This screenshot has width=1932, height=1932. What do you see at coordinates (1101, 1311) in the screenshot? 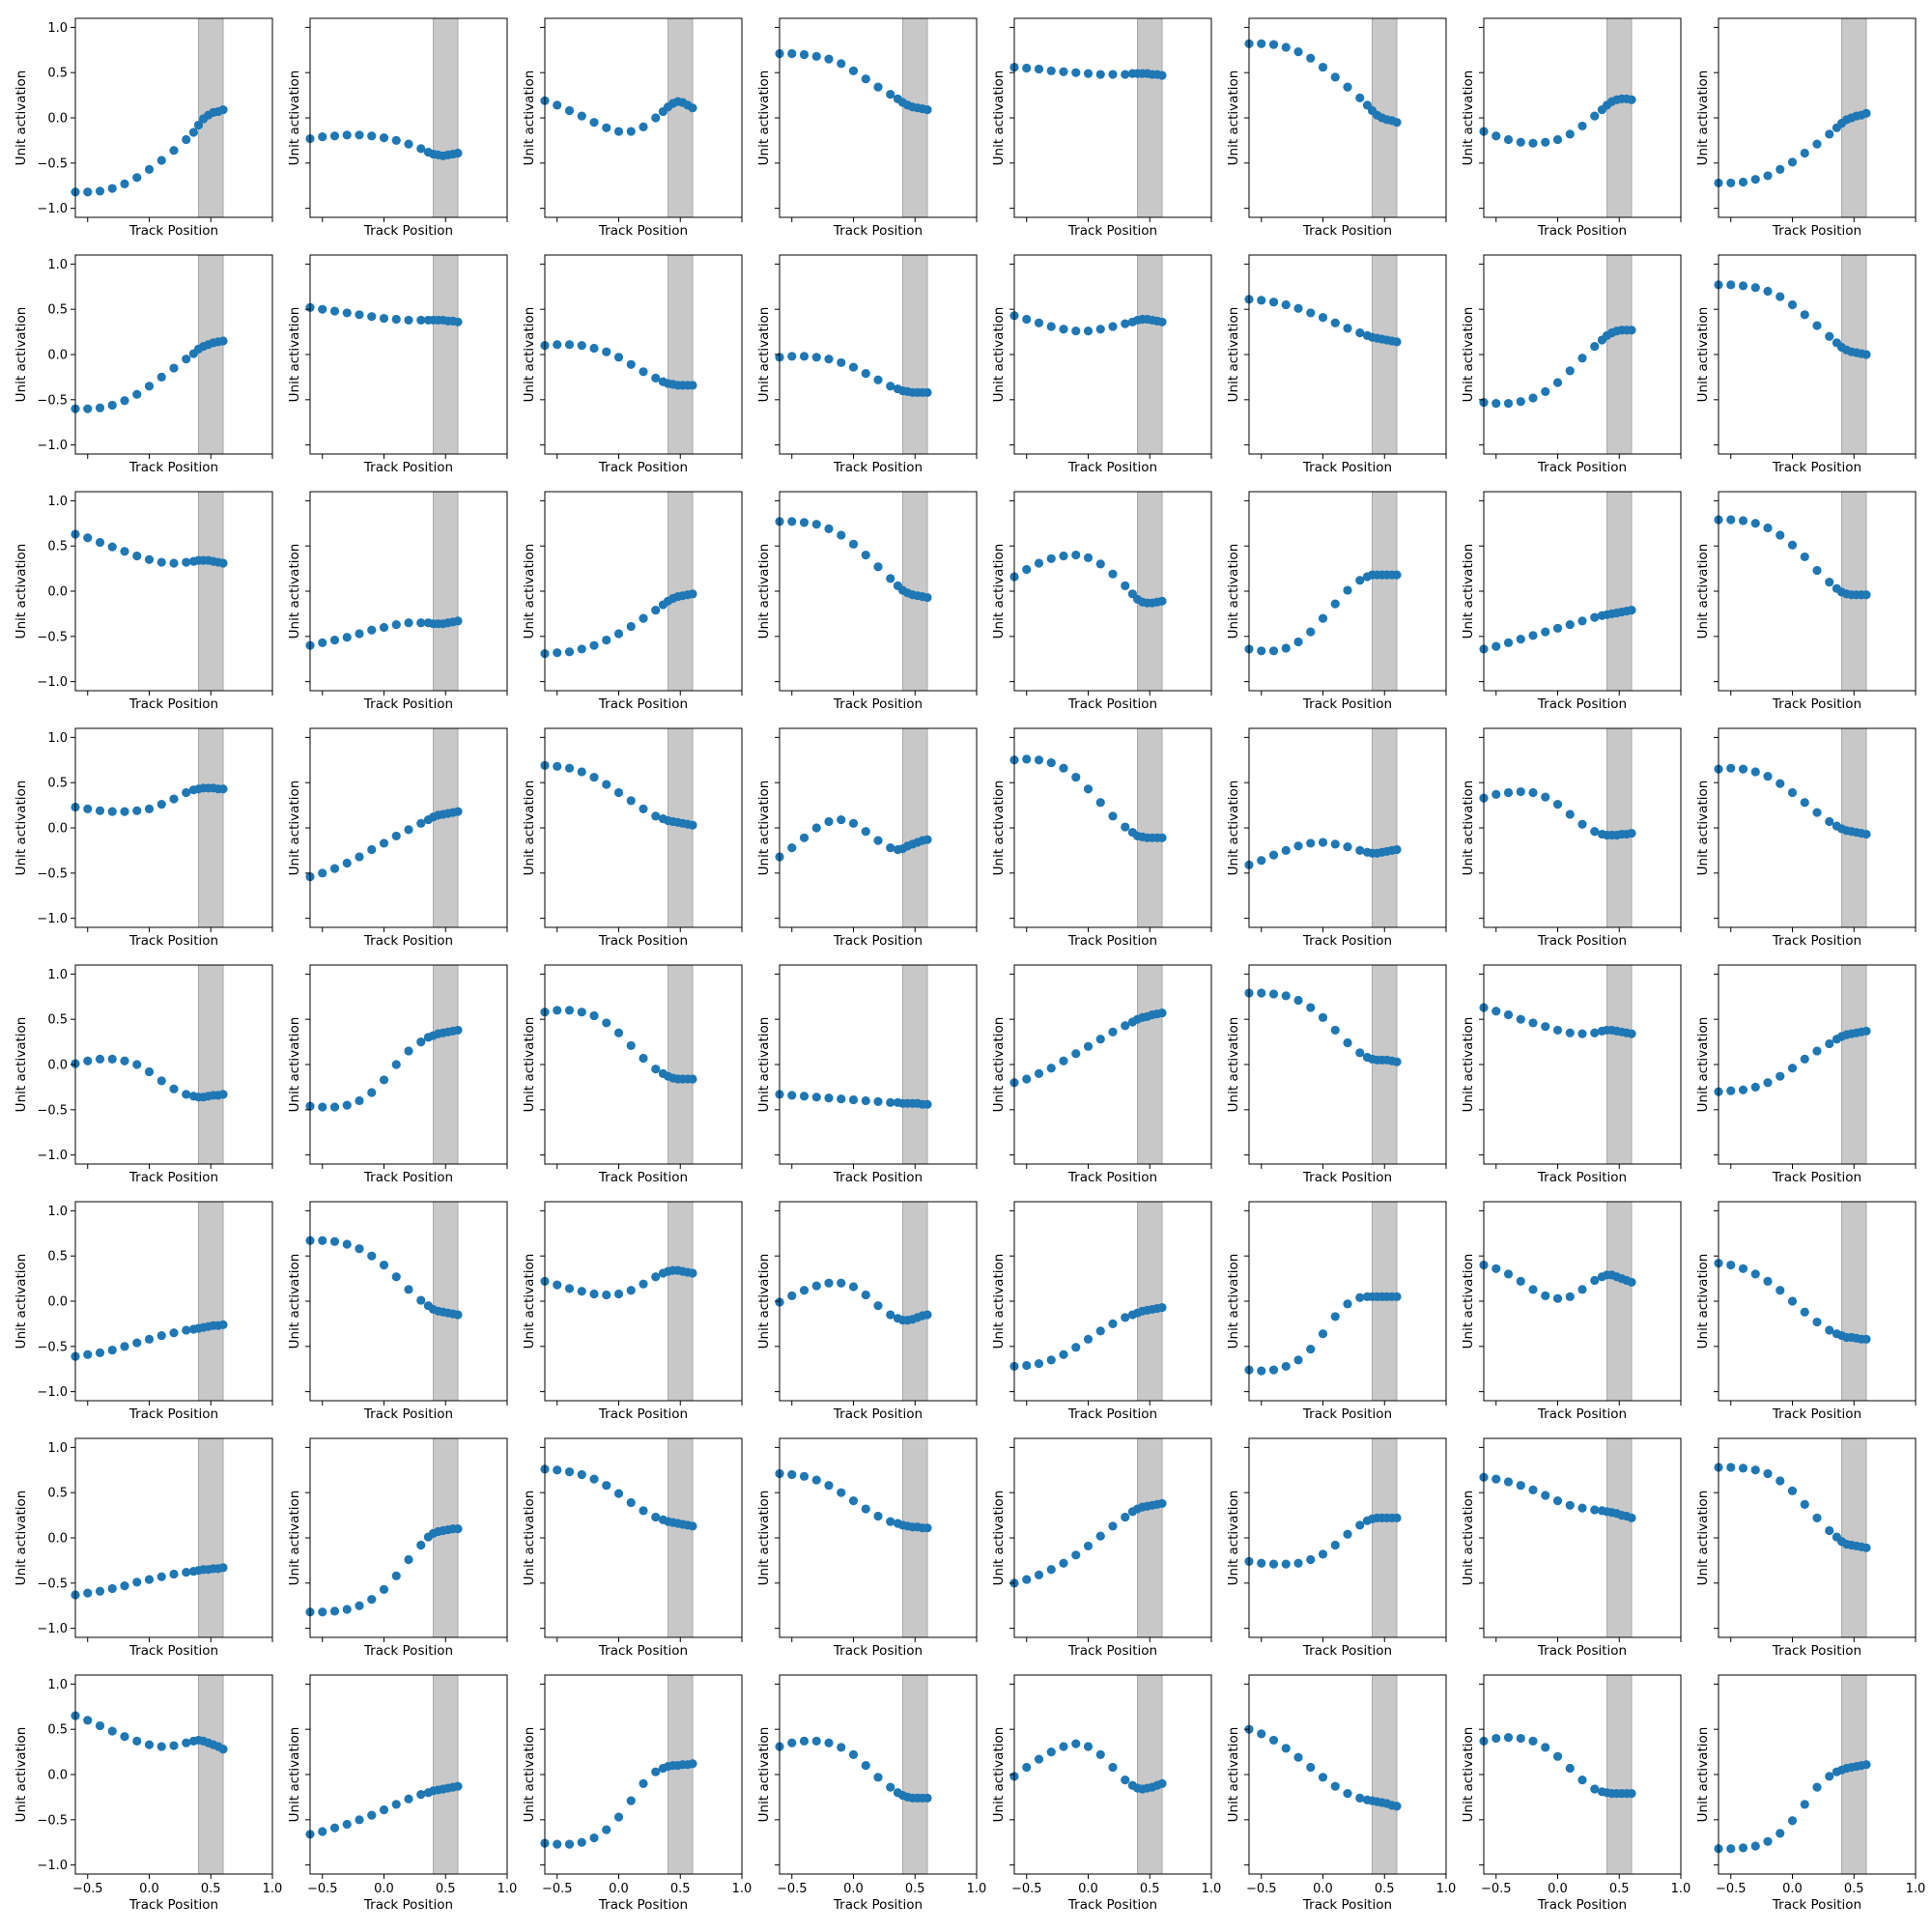
I see `subplot-r6-c5: Track Position Unit activation` at bounding box center [1101, 1311].